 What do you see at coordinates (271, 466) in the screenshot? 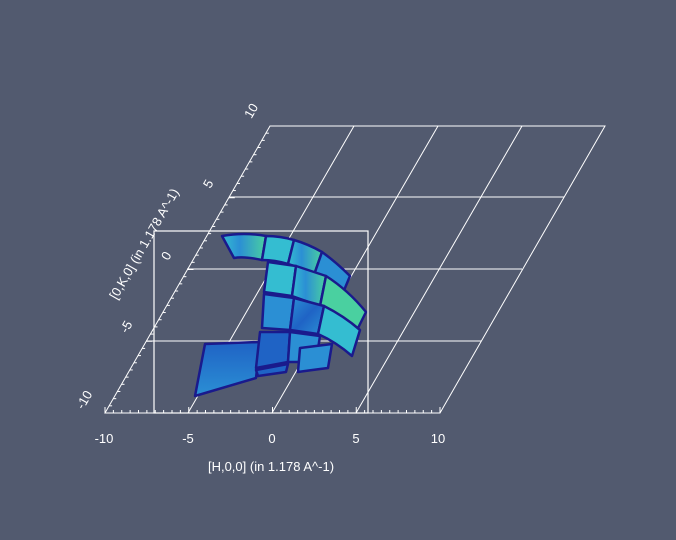
I see `h-axis-title: [H,0,0] (in 1.178 A^-1)` at bounding box center [271, 466].